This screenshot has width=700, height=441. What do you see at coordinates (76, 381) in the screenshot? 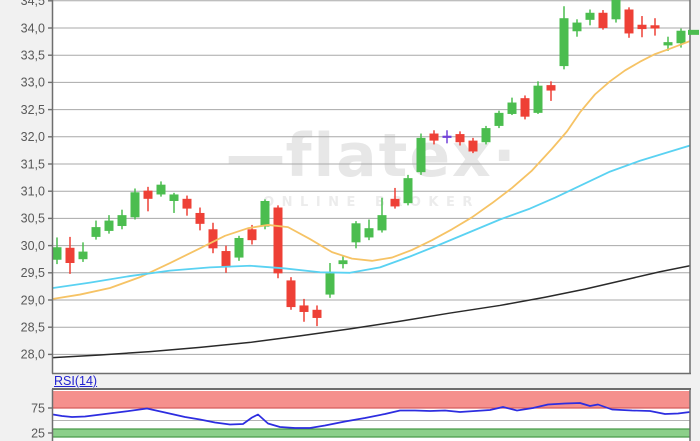
I see `rsi-indicator-label: RSI(14)` at bounding box center [76, 381].